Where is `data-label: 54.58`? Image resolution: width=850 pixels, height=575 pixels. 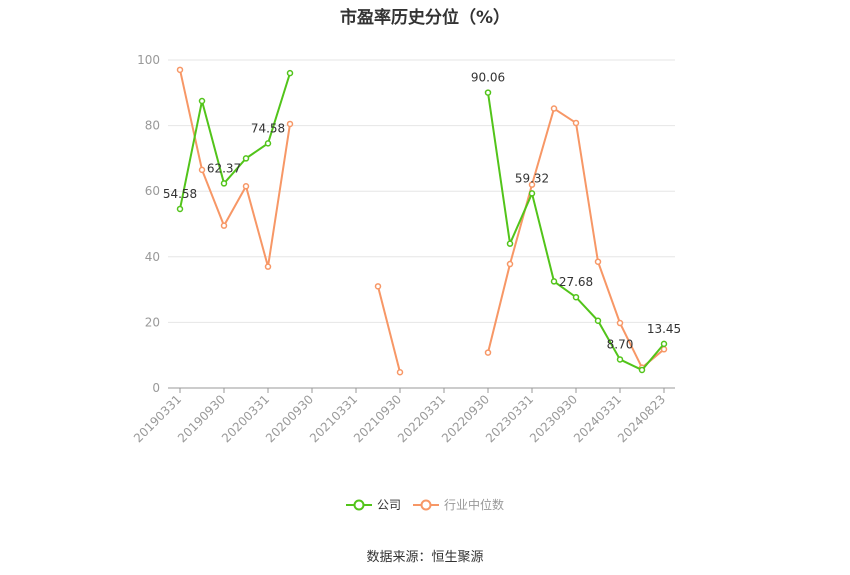
data-label: 54.58 is located at coordinates (180, 194).